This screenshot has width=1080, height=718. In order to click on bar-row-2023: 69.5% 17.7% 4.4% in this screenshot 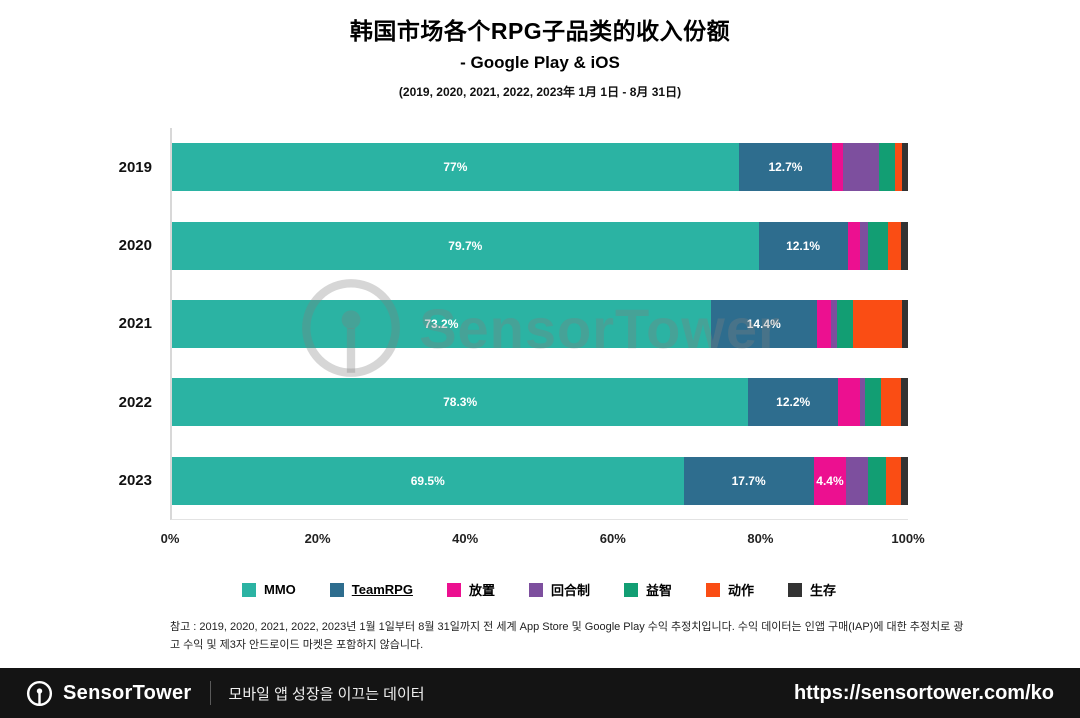, I will do `click(540, 481)`.